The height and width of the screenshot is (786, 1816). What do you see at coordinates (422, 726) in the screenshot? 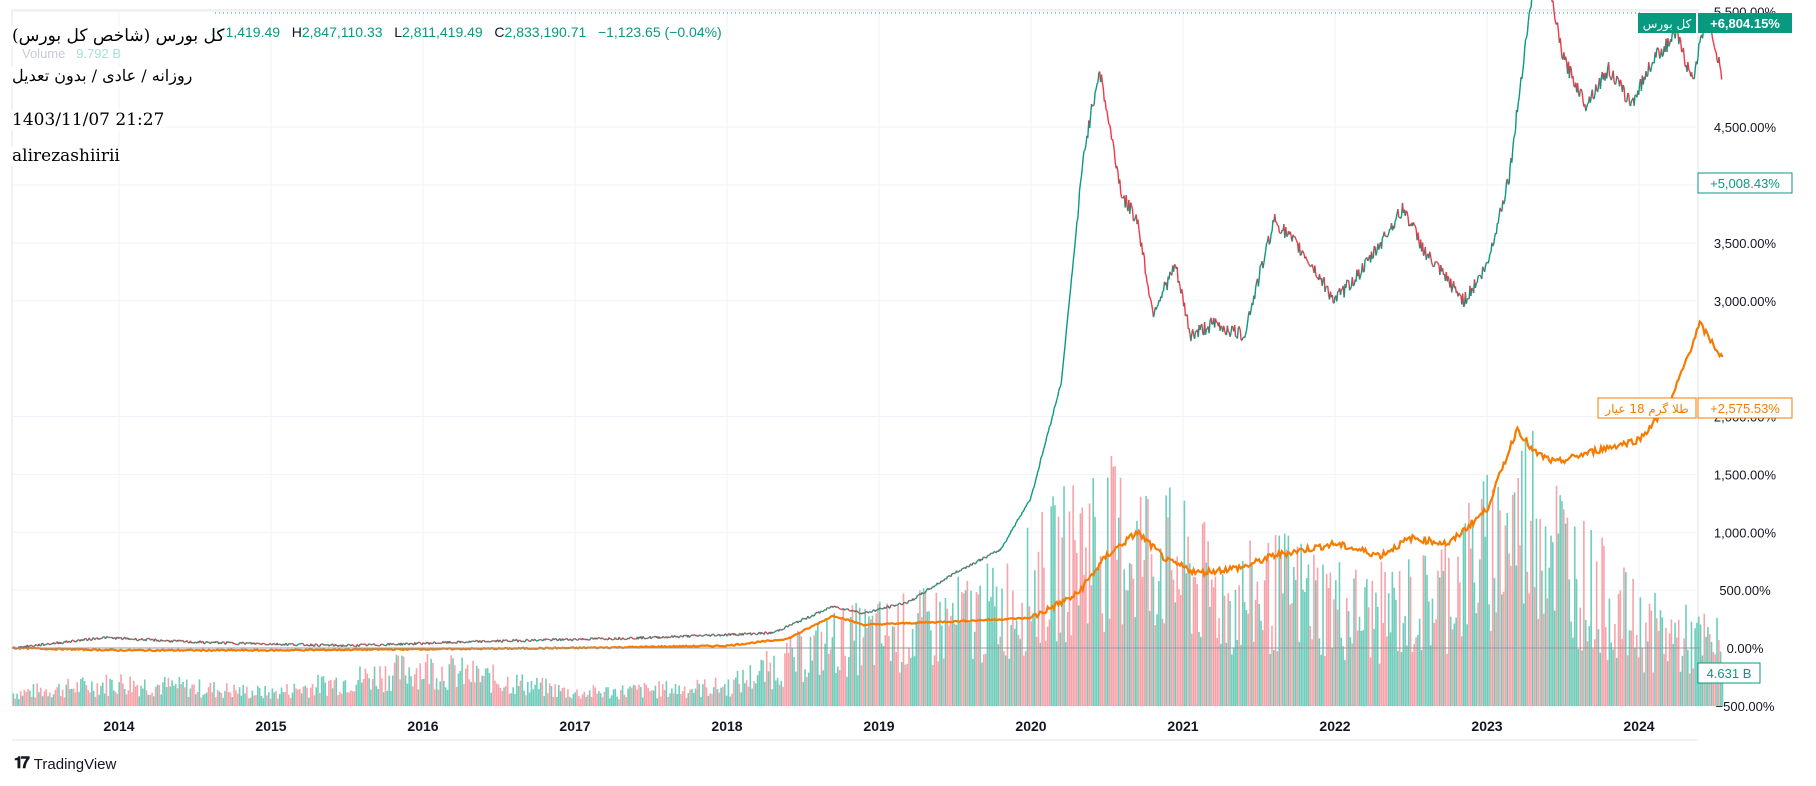
I see `time-tick-label: 2016` at bounding box center [422, 726].